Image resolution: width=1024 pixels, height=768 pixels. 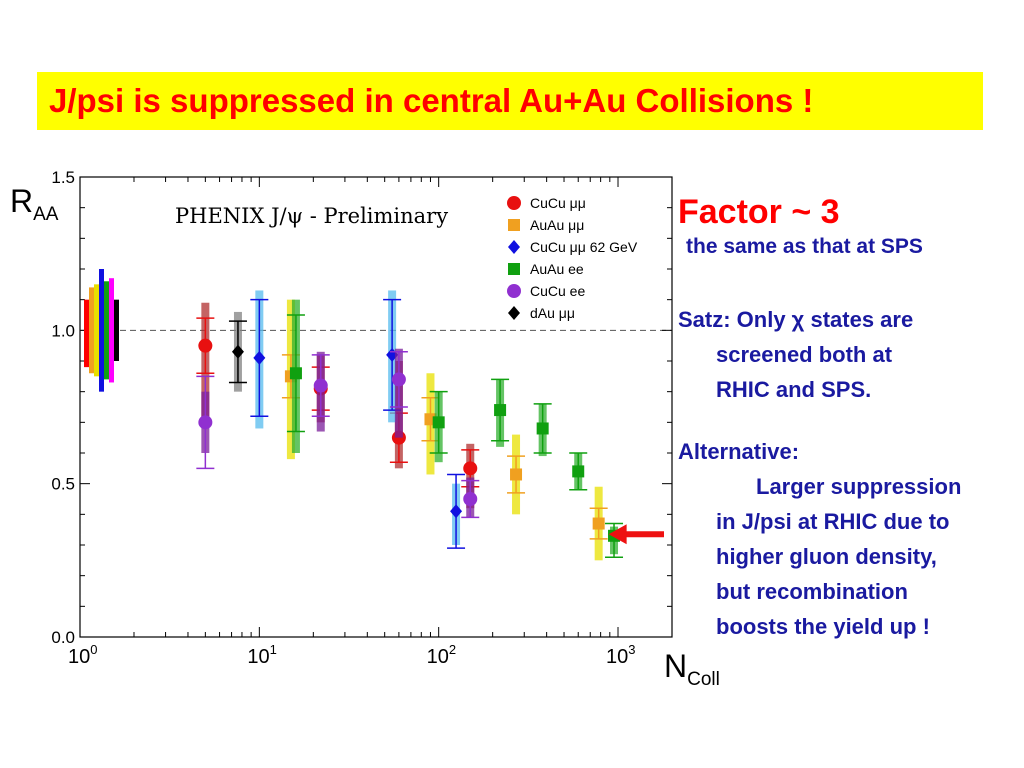 I want to click on x-tick-label: 10³, so click(x=620, y=655).